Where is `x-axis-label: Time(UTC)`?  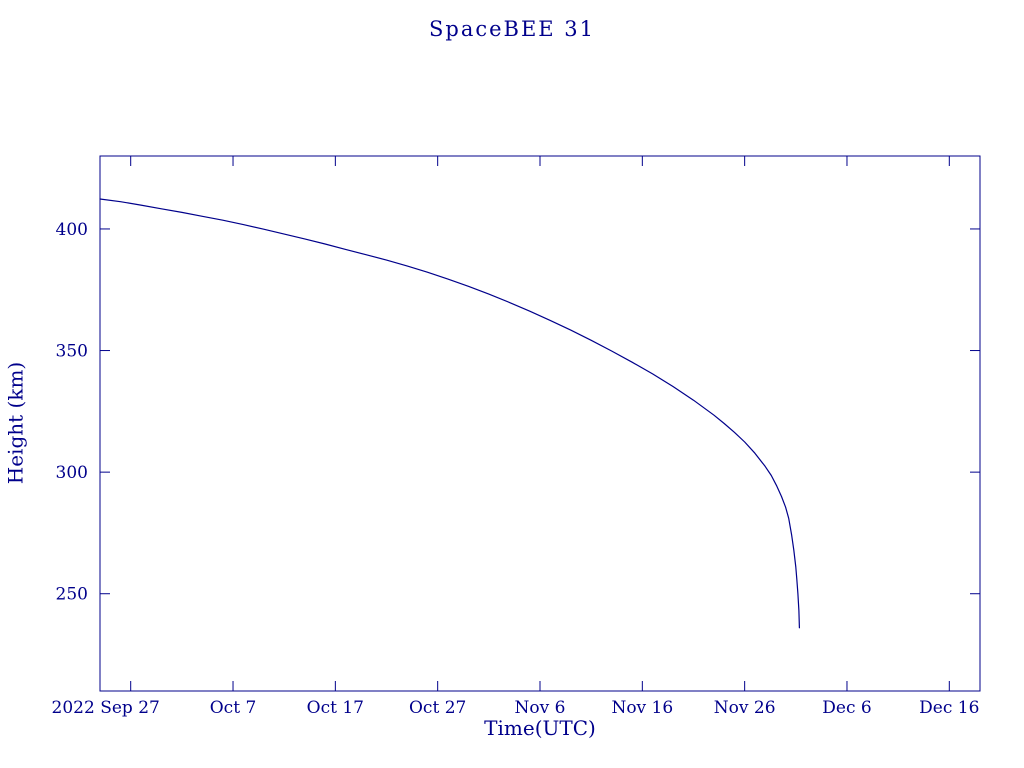 x-axis-label: Time(UTC) is located at coordinates (540, 728).